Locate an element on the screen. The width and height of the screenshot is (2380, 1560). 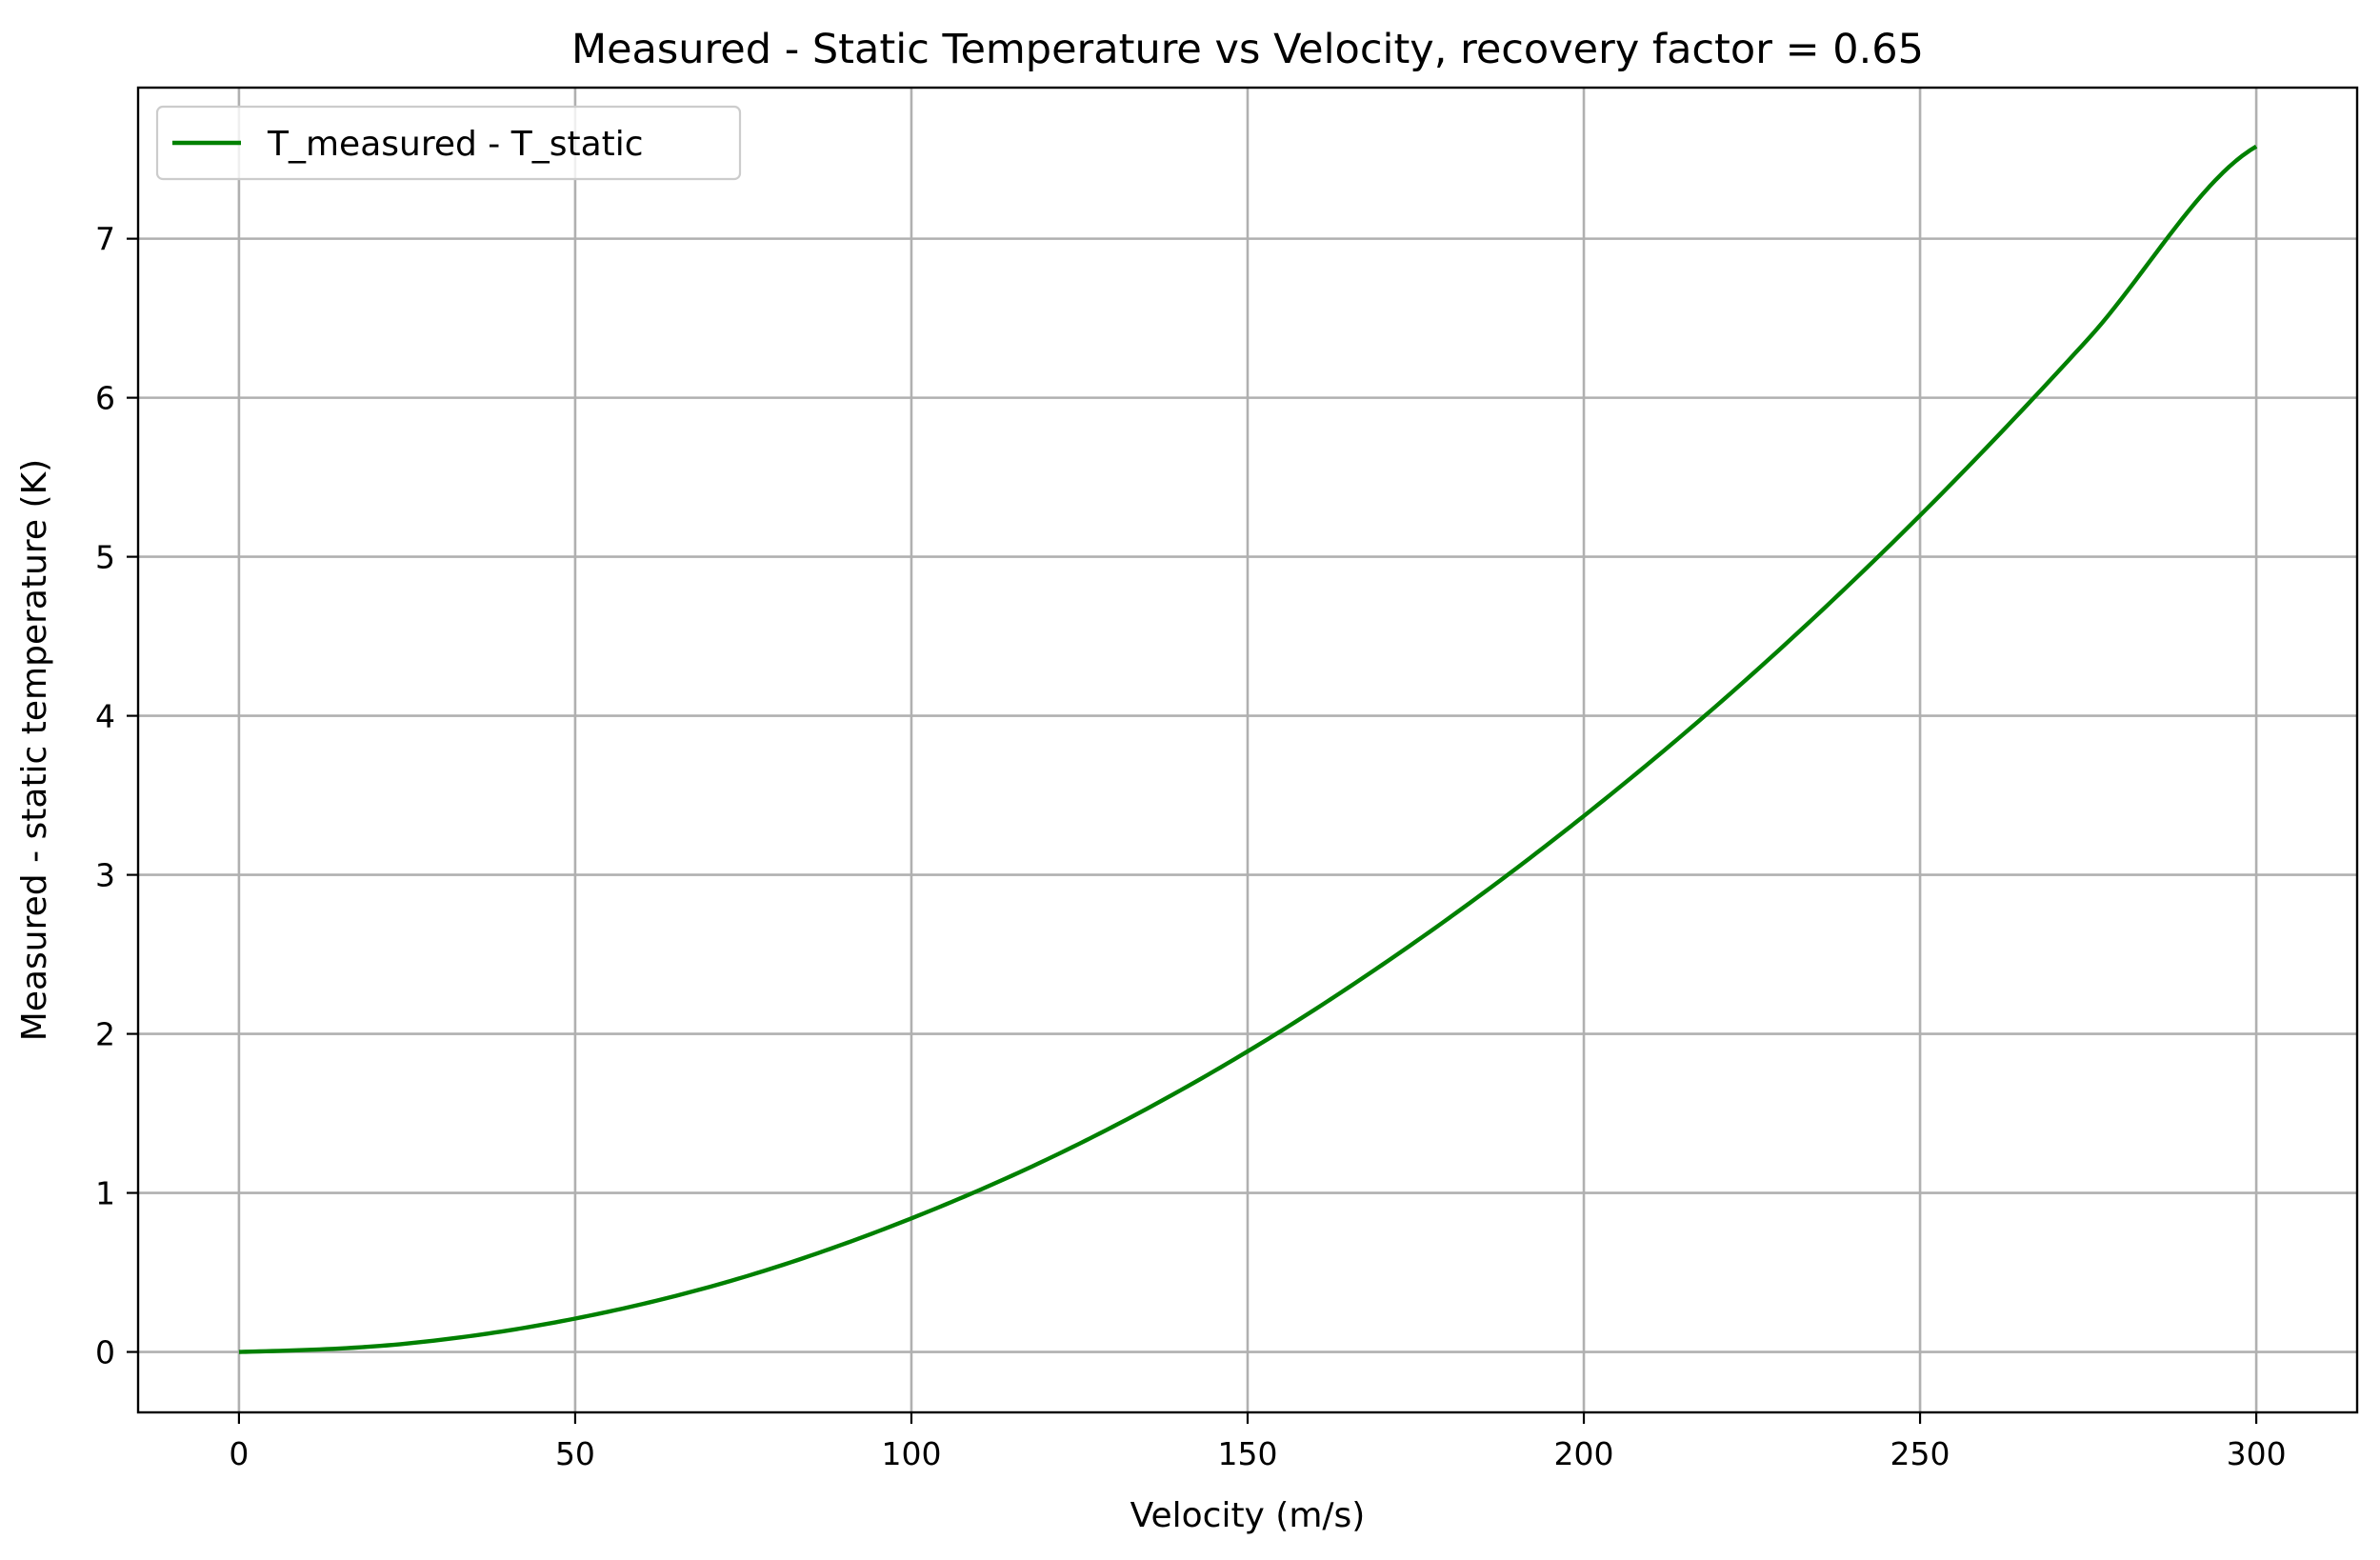
y-axis-title: Measured - static temperature (K) is located at coordinates (34, 750).